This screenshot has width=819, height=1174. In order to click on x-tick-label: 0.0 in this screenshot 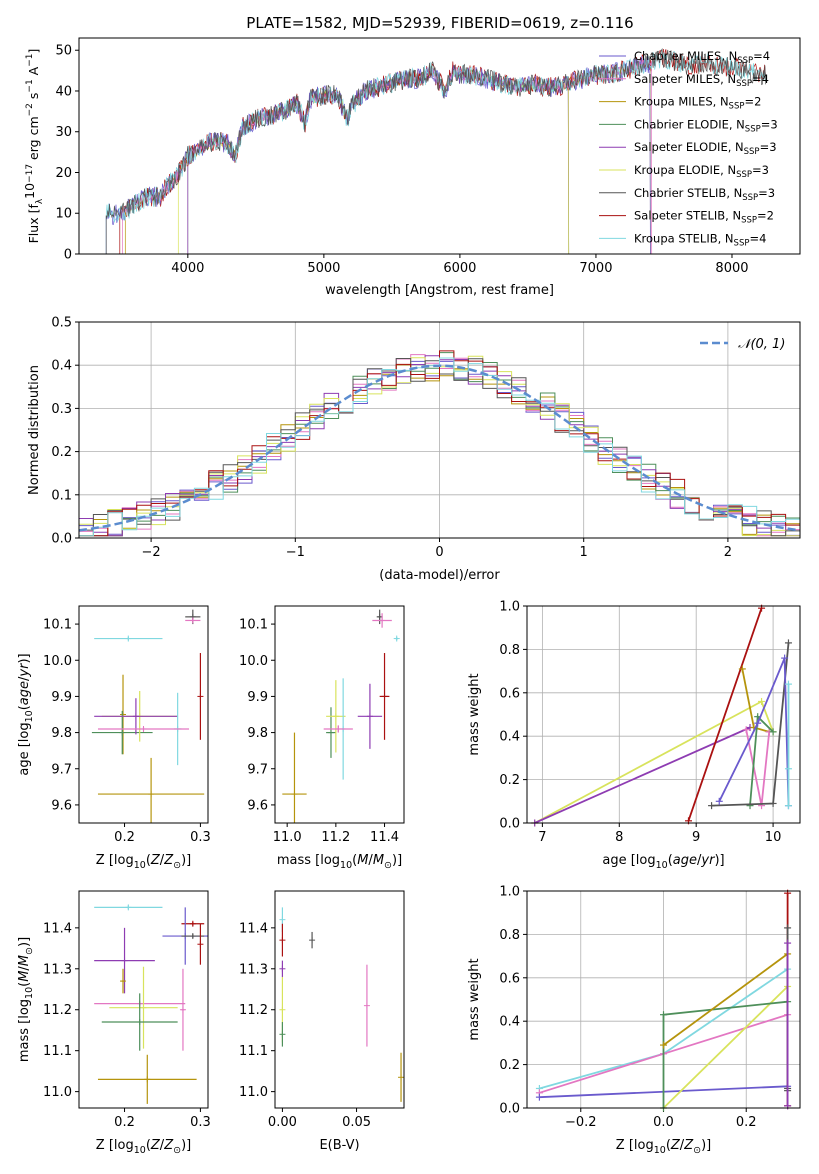, I will do `click(663, 1122)`.